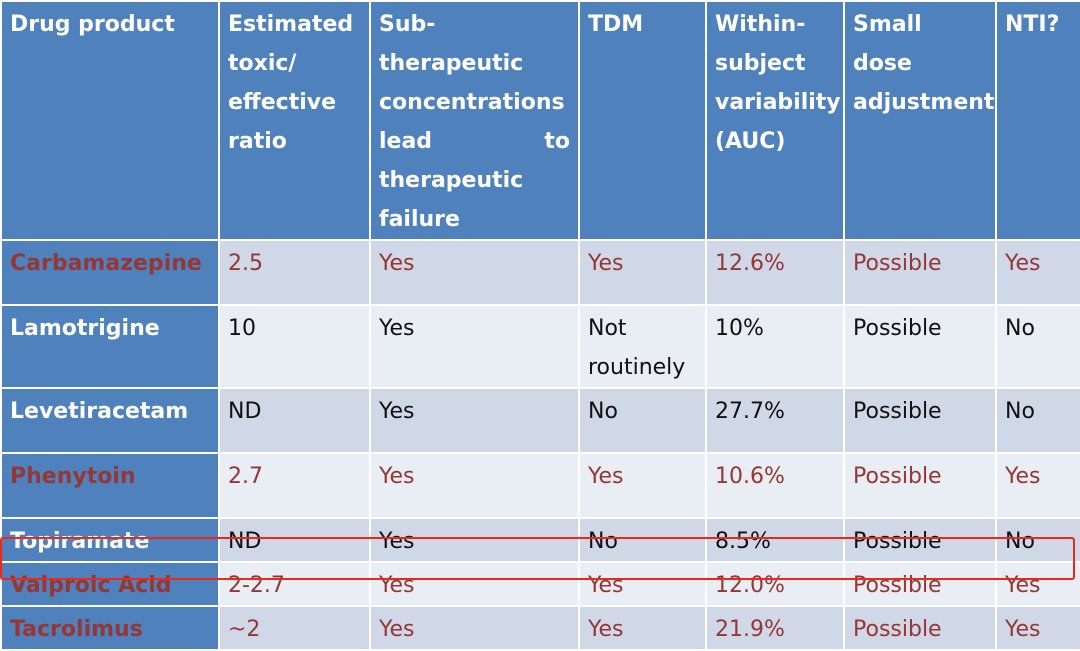 The image size is (1080, 651). I want to click on variability-cell: 10%, so click(775, 346).